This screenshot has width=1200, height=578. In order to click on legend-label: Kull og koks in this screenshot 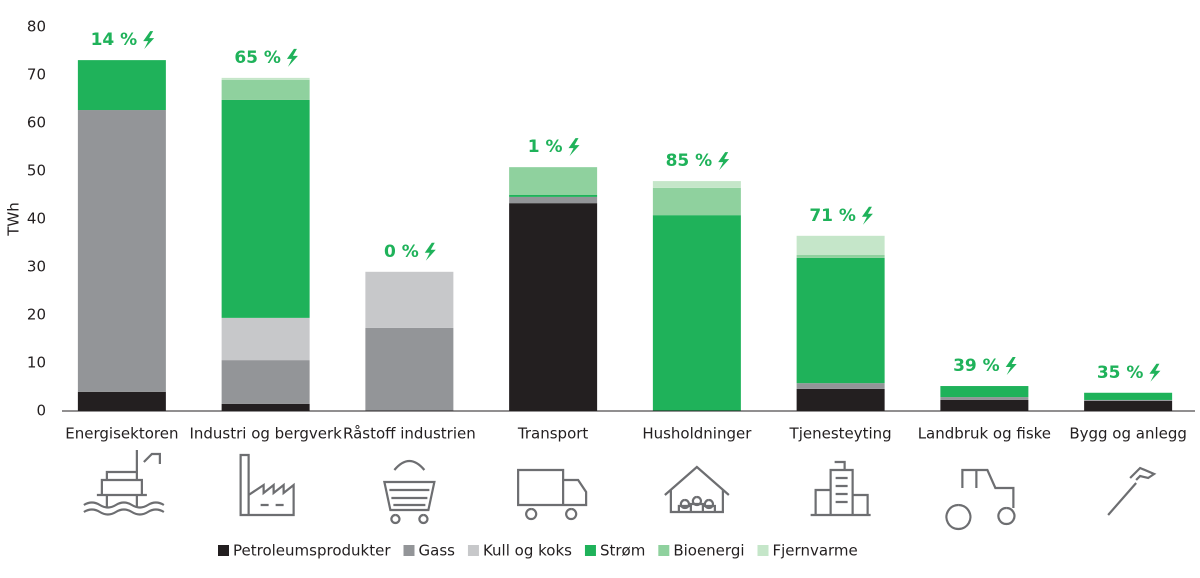, I will do `click(527, 551)`.